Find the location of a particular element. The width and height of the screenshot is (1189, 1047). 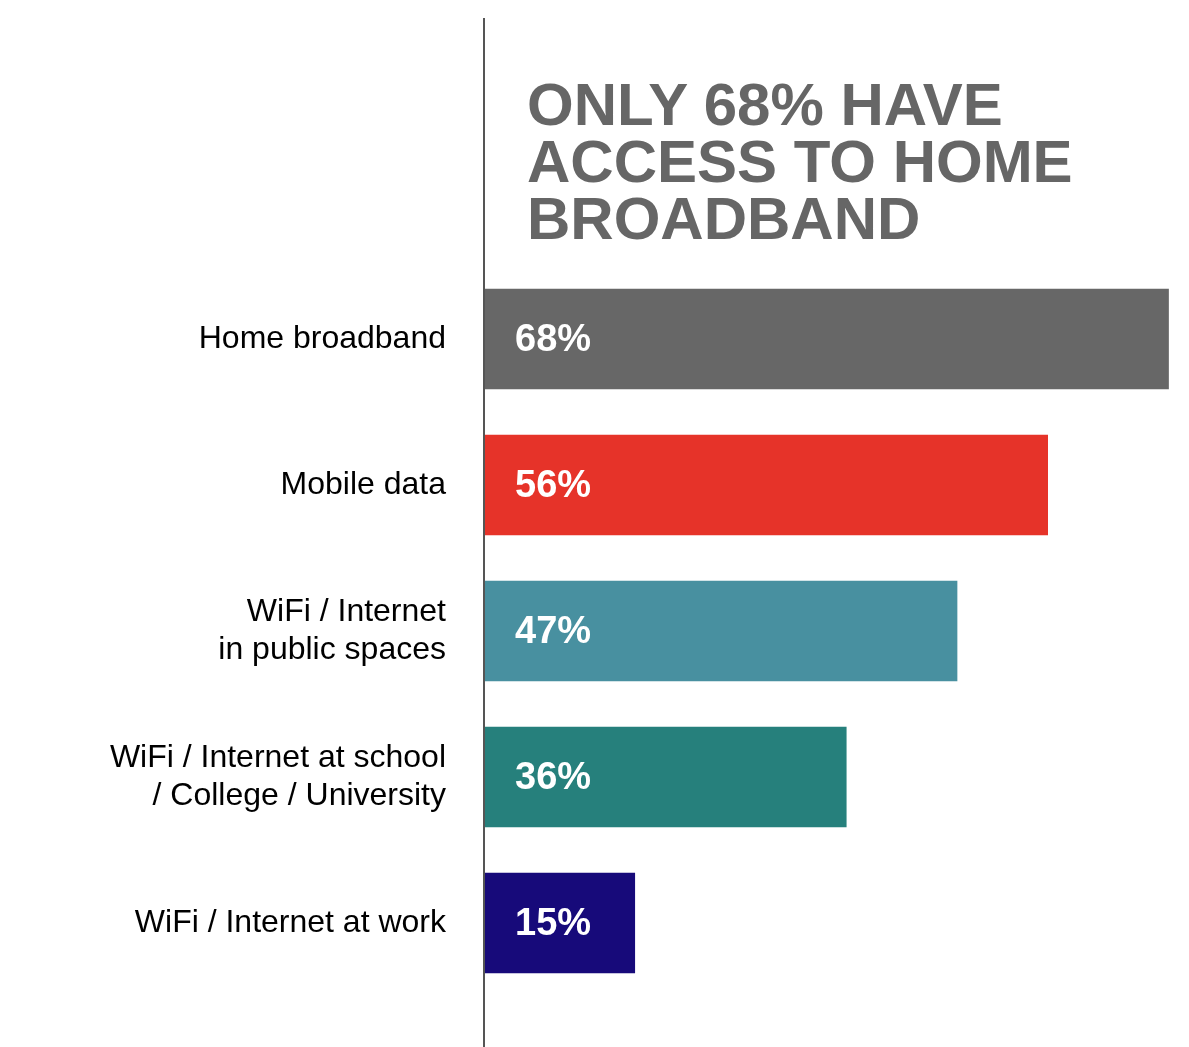

data-label: 15% is located at coordinates (553, 922).